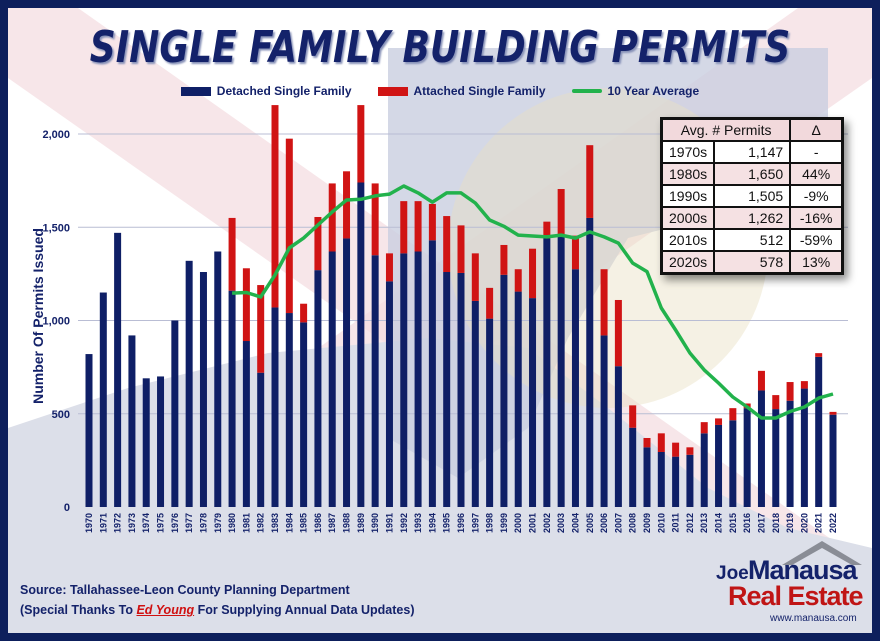 The height and width of the screenshot is (641, 880). I want to click on table-header: Avg. # Permits Δ, so click(752, 129).